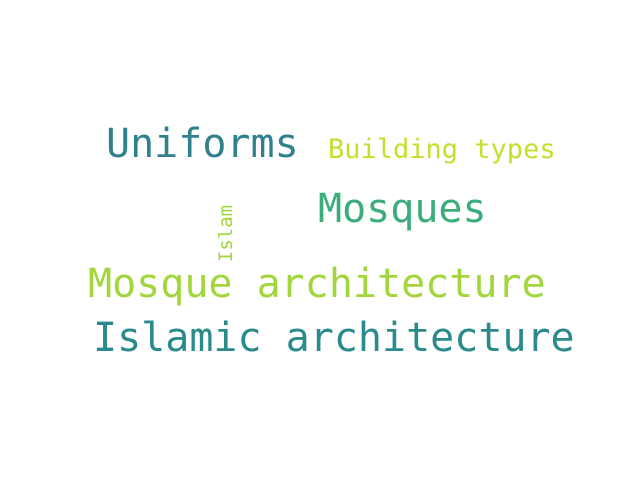 Image resolution: width=640 pixels, height=480 pixels. Describe the element at coordinates (226, 233) in the screenshot. I see `word-islam: Islam` at that location.